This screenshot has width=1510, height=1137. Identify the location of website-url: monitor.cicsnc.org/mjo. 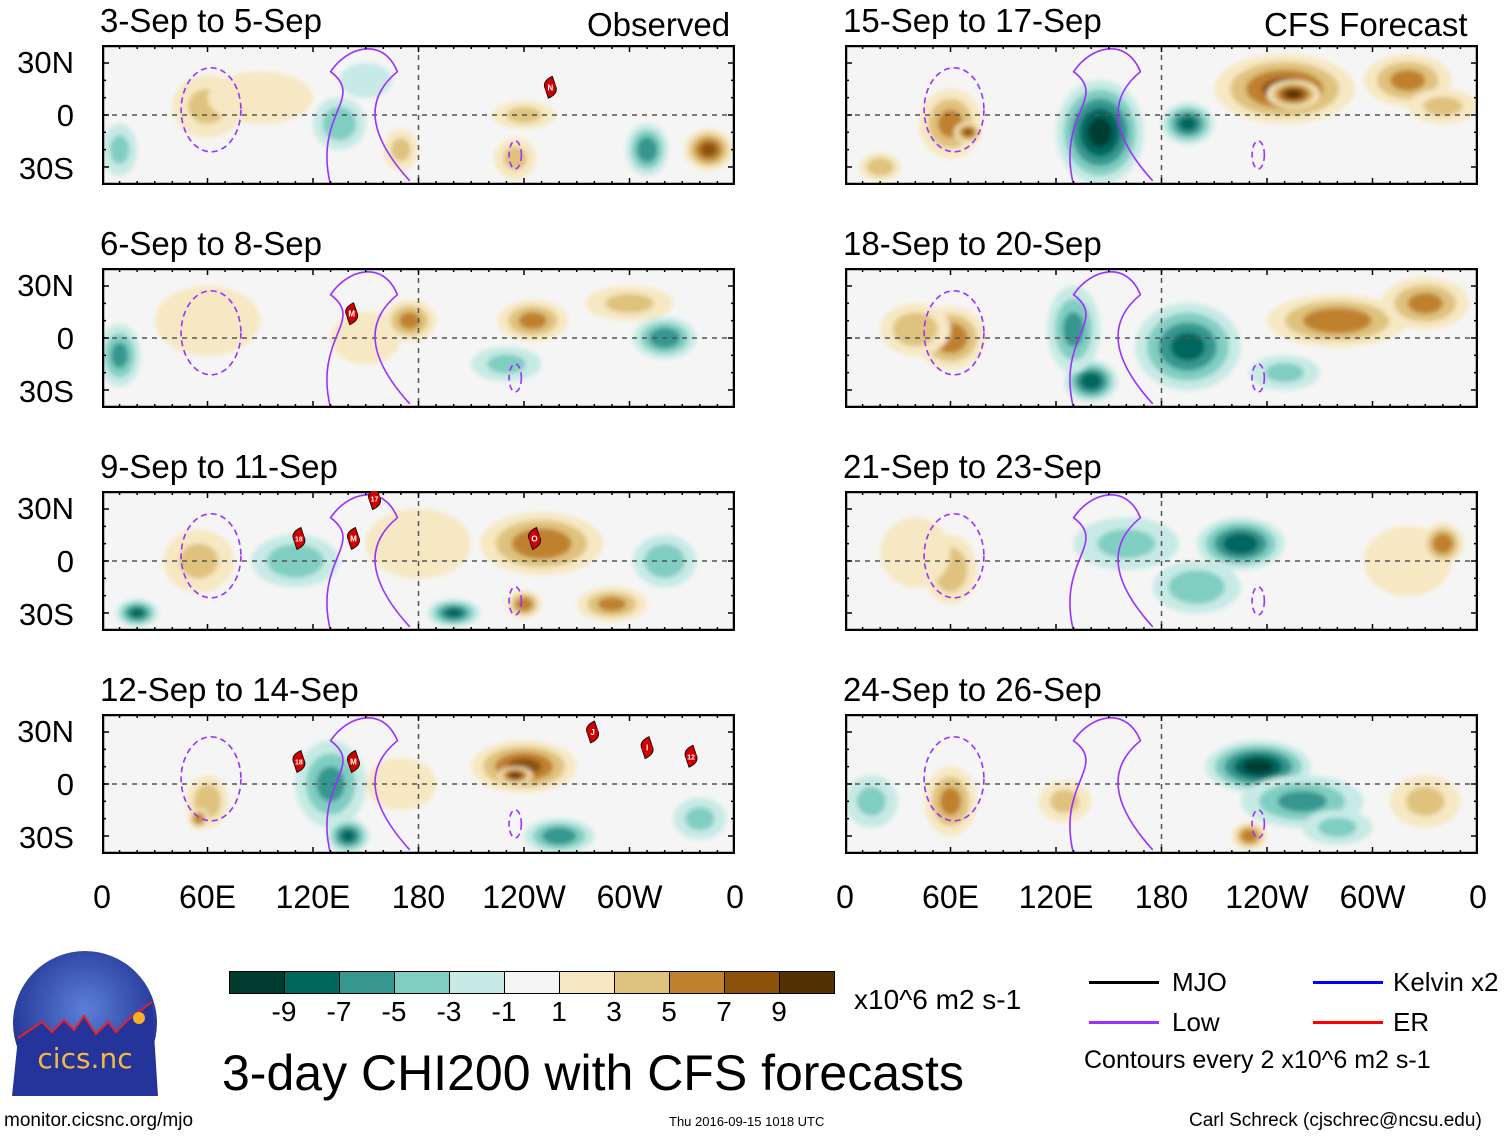
(99, 1120).